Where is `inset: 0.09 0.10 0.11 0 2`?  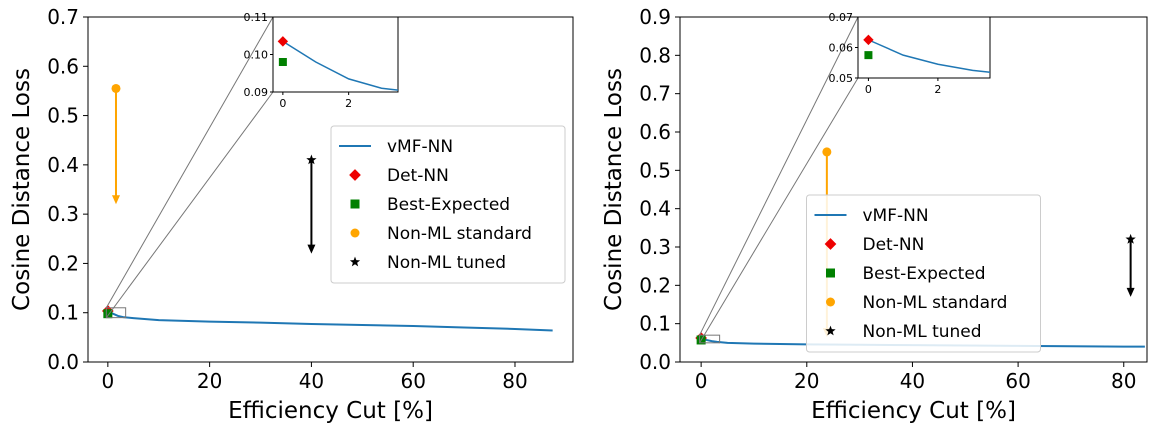 inset: 0.09 0.10 0.11 0 2 is located at coordinates (321, 60).